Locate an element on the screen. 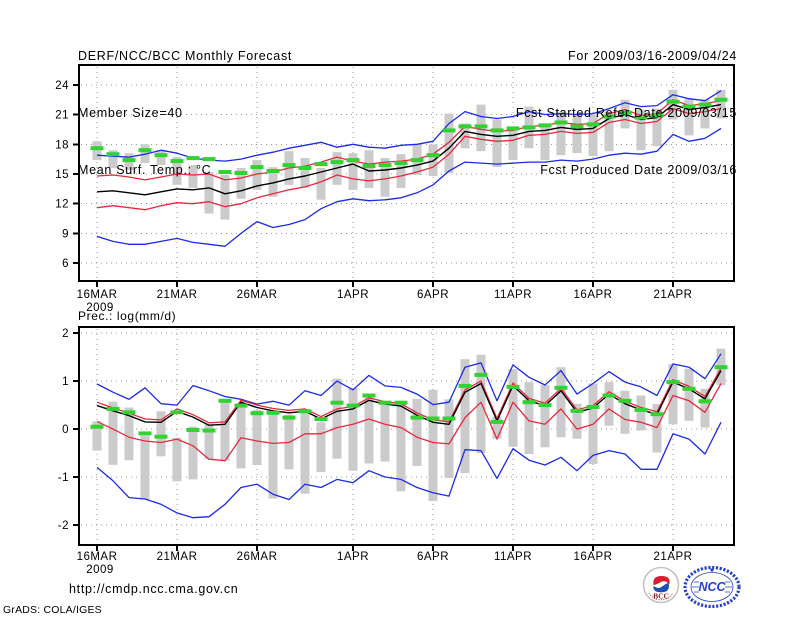  grads-credit: GrADS: COLA/IGES is located at coordinates (52, 610).